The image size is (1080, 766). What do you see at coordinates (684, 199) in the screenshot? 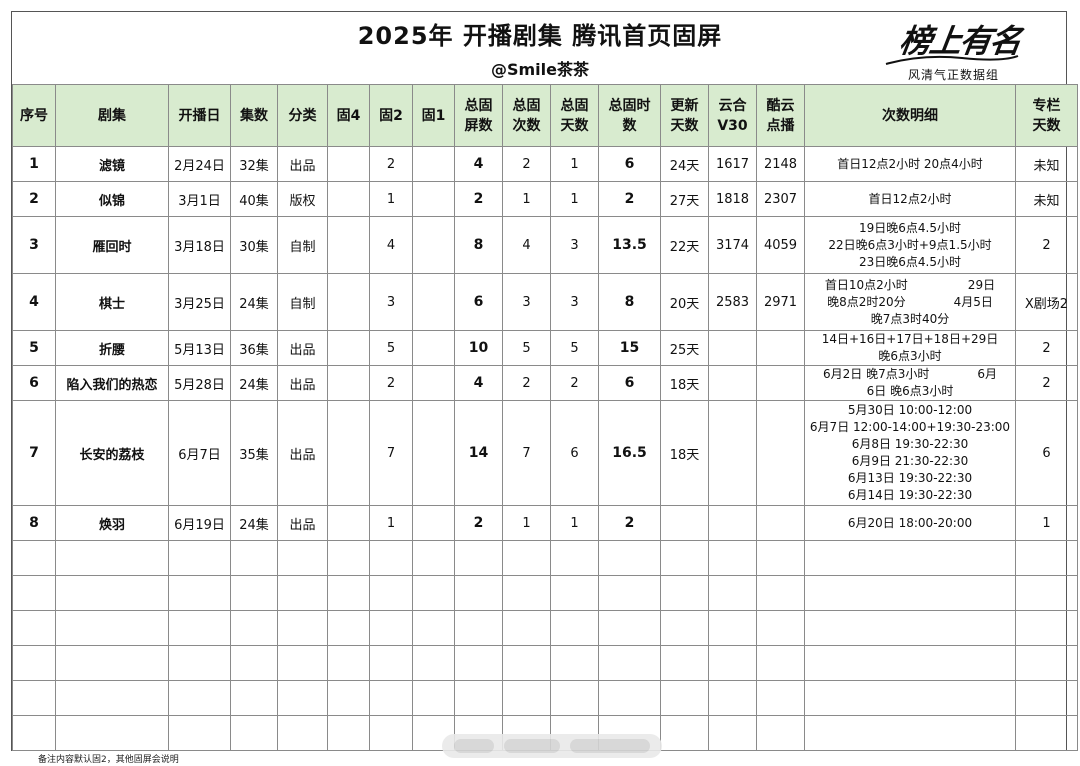
I see `row-update: 27天` at bounding box center [684, 199].